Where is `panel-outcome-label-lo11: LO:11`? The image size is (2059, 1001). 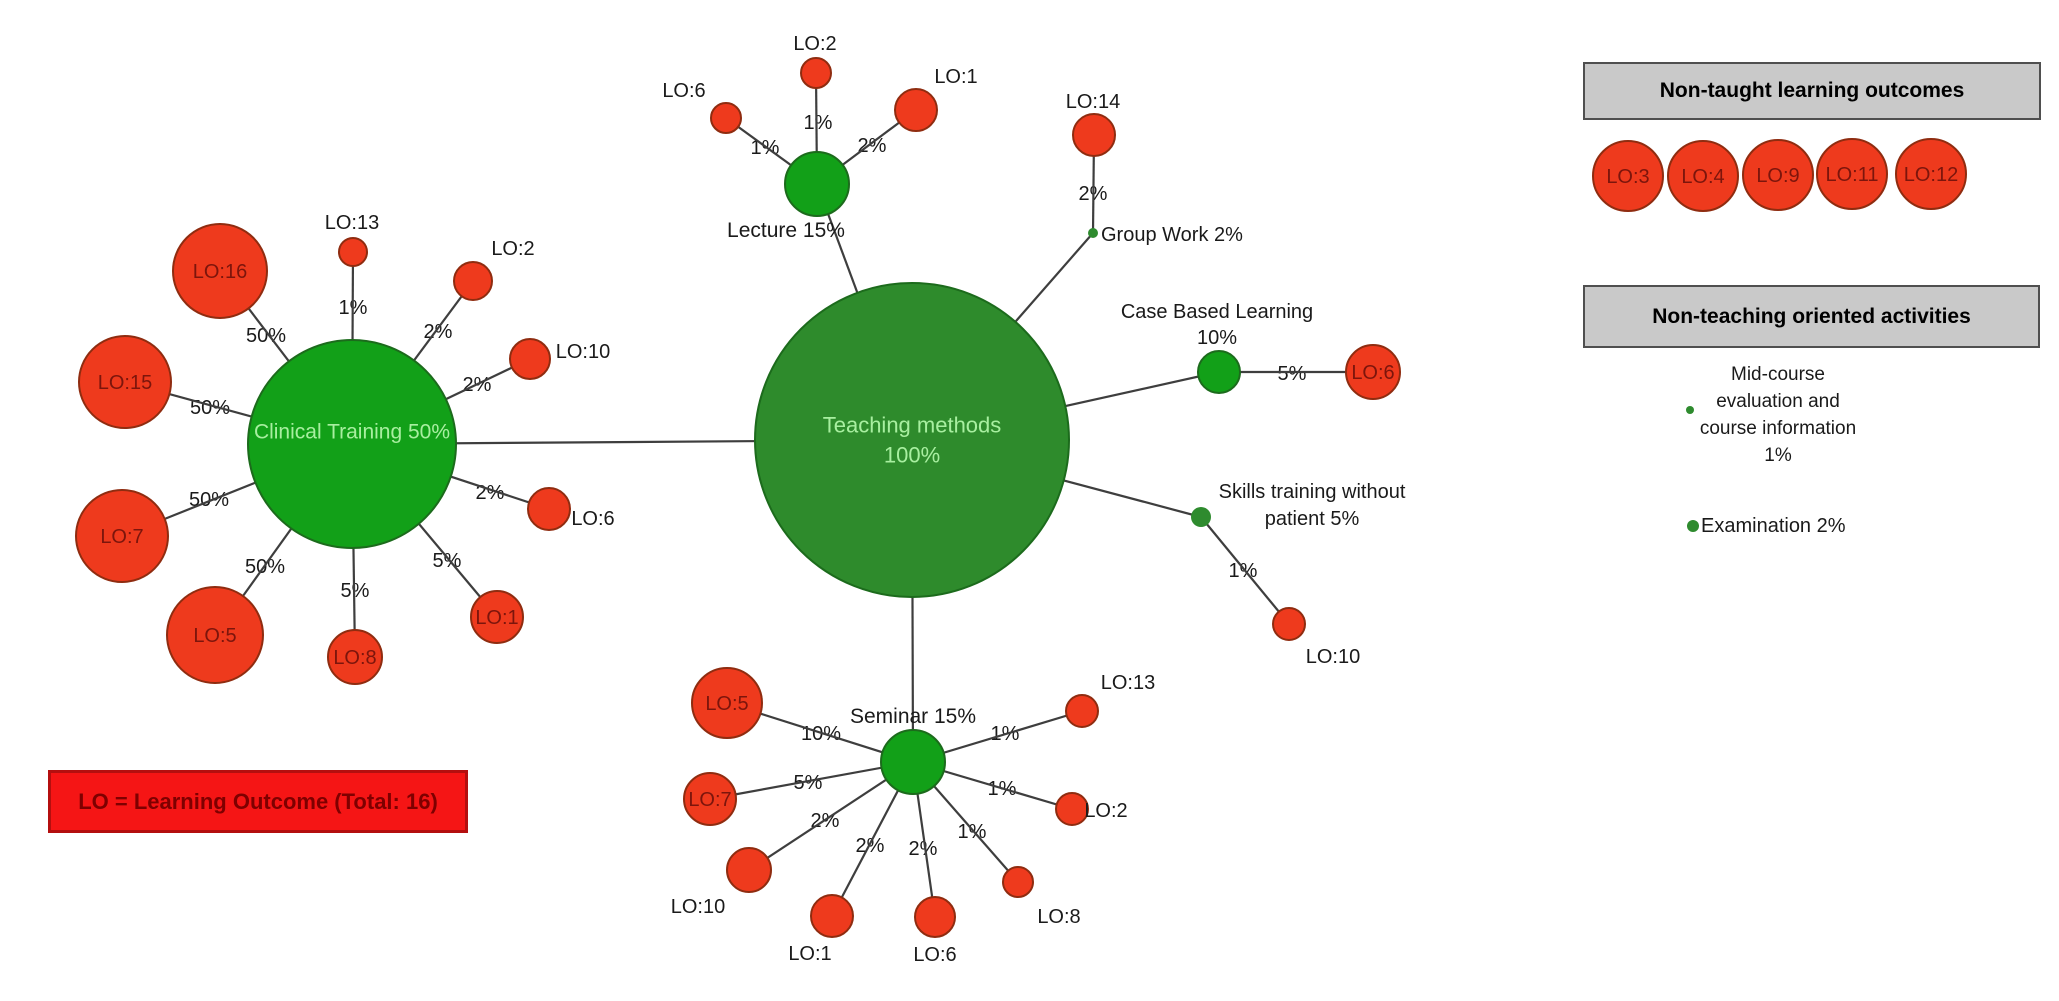 panel-outcome-label-lo11: LO:11 is located at coordinates (1852, 175).